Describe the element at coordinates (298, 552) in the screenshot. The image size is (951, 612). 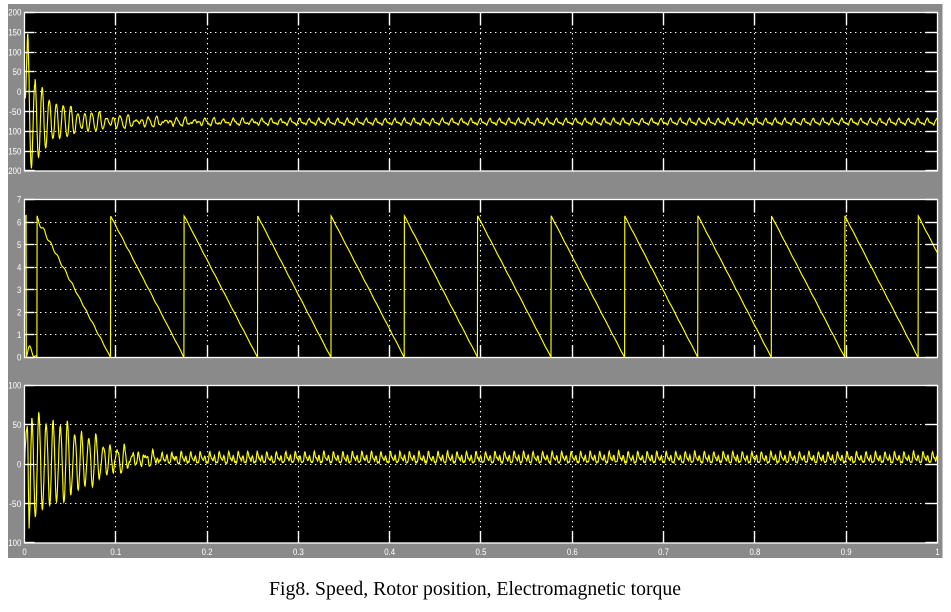
I see `svg-text: 0.3` at that location.